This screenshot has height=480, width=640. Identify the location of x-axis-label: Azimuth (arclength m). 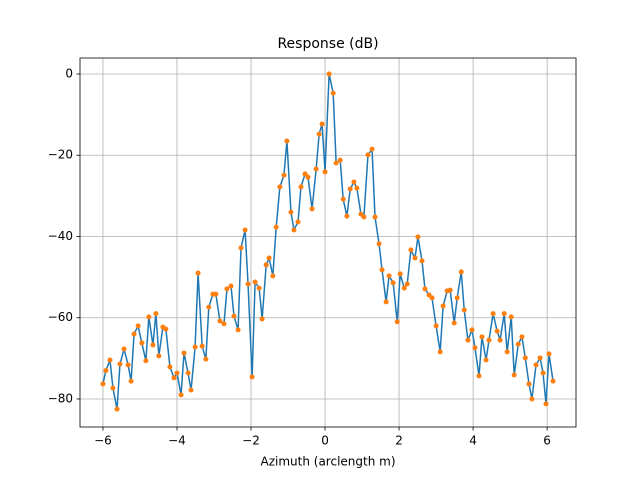
(328, 462).